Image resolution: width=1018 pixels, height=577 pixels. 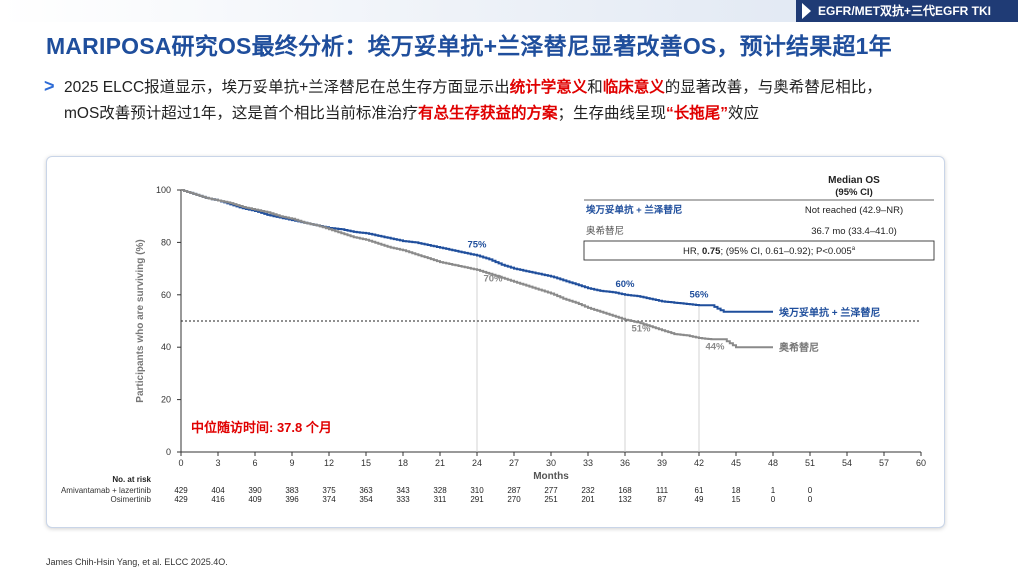 What do you see at coordinates (611, 113) in the screenshot?
I see `para-text-5: ；生存曲线呈现` at bounding box center [611, 113].